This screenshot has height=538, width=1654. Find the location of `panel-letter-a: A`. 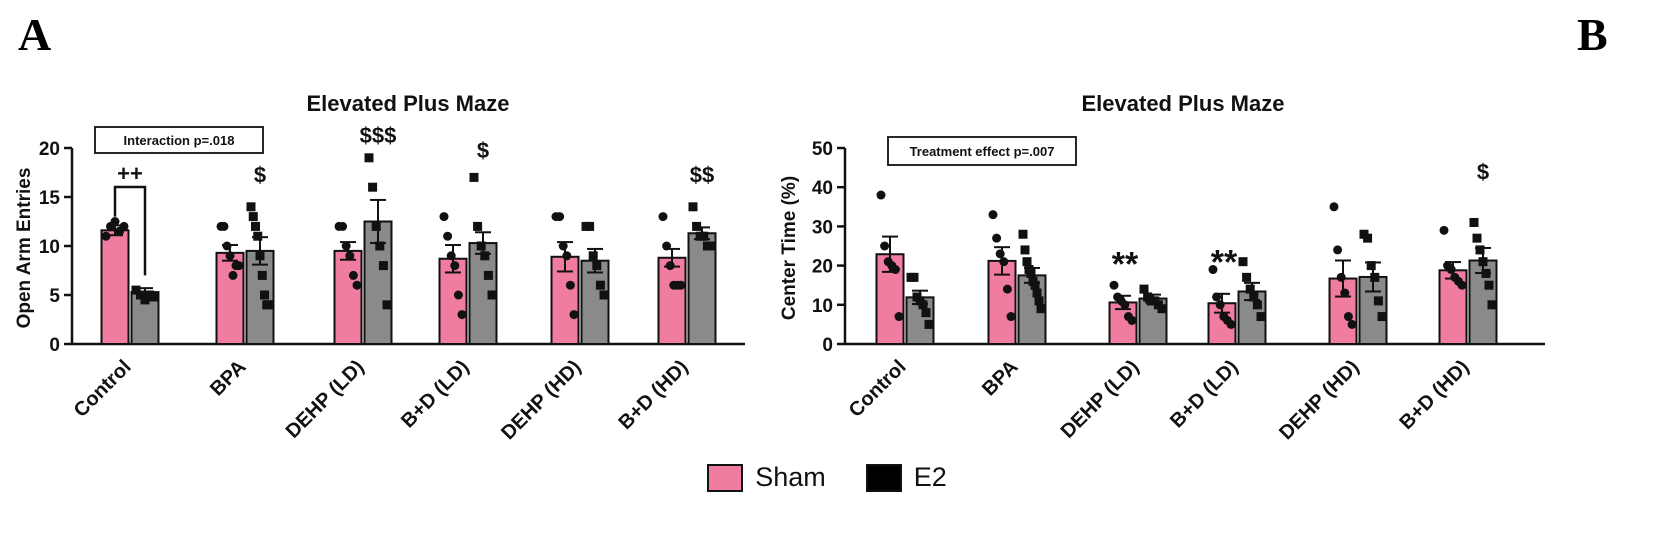

panel-letter-a: A is located at coordinates (34, 34).